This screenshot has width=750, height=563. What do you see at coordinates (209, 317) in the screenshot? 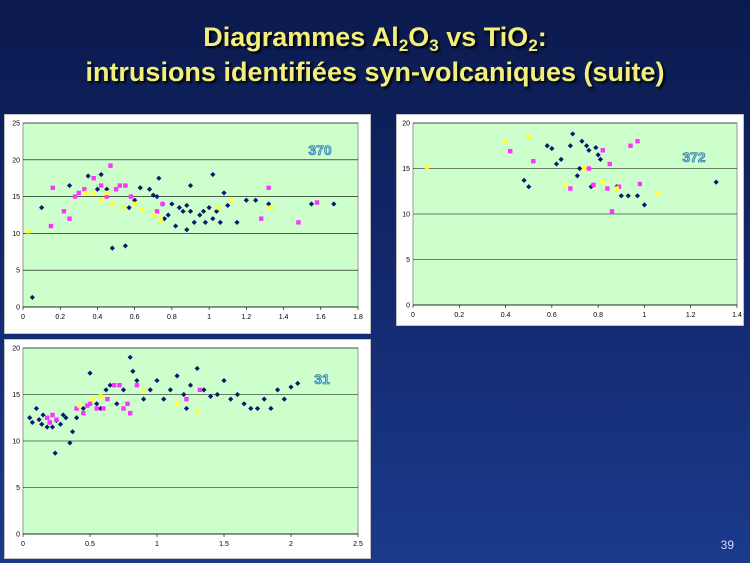
I see `x-tick-label: 1` at bounding box center [209, 317].